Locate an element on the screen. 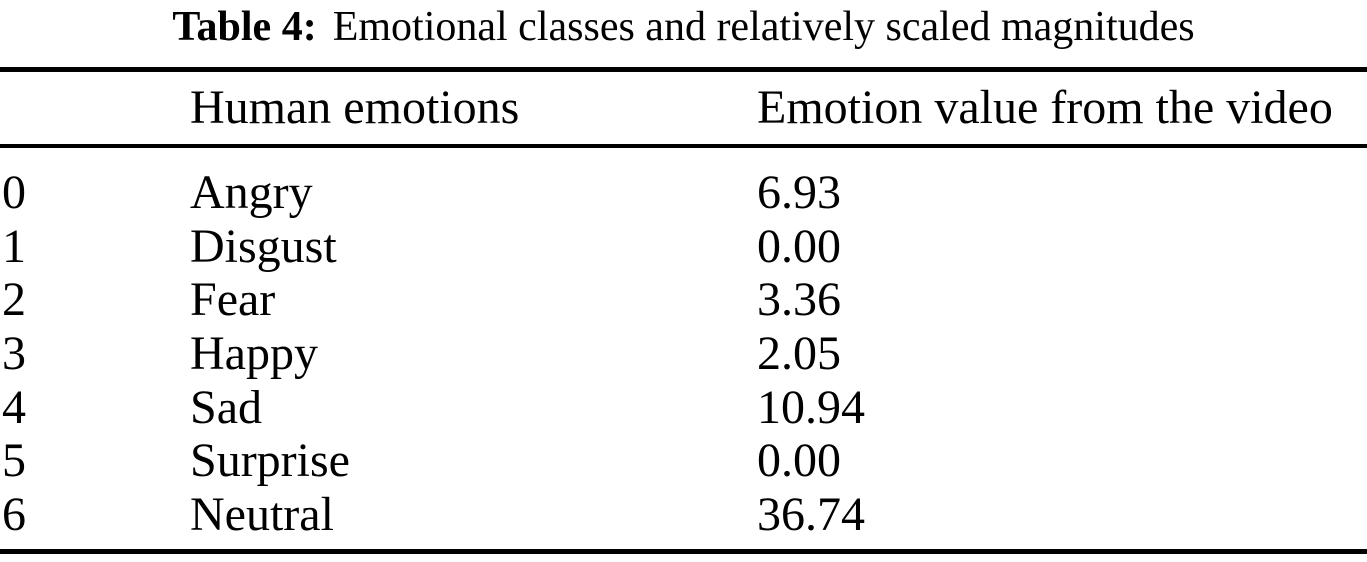 The width and height of the screenshot is (1367, 562). row-emotion: Fear is located at coordinates (233, 300).